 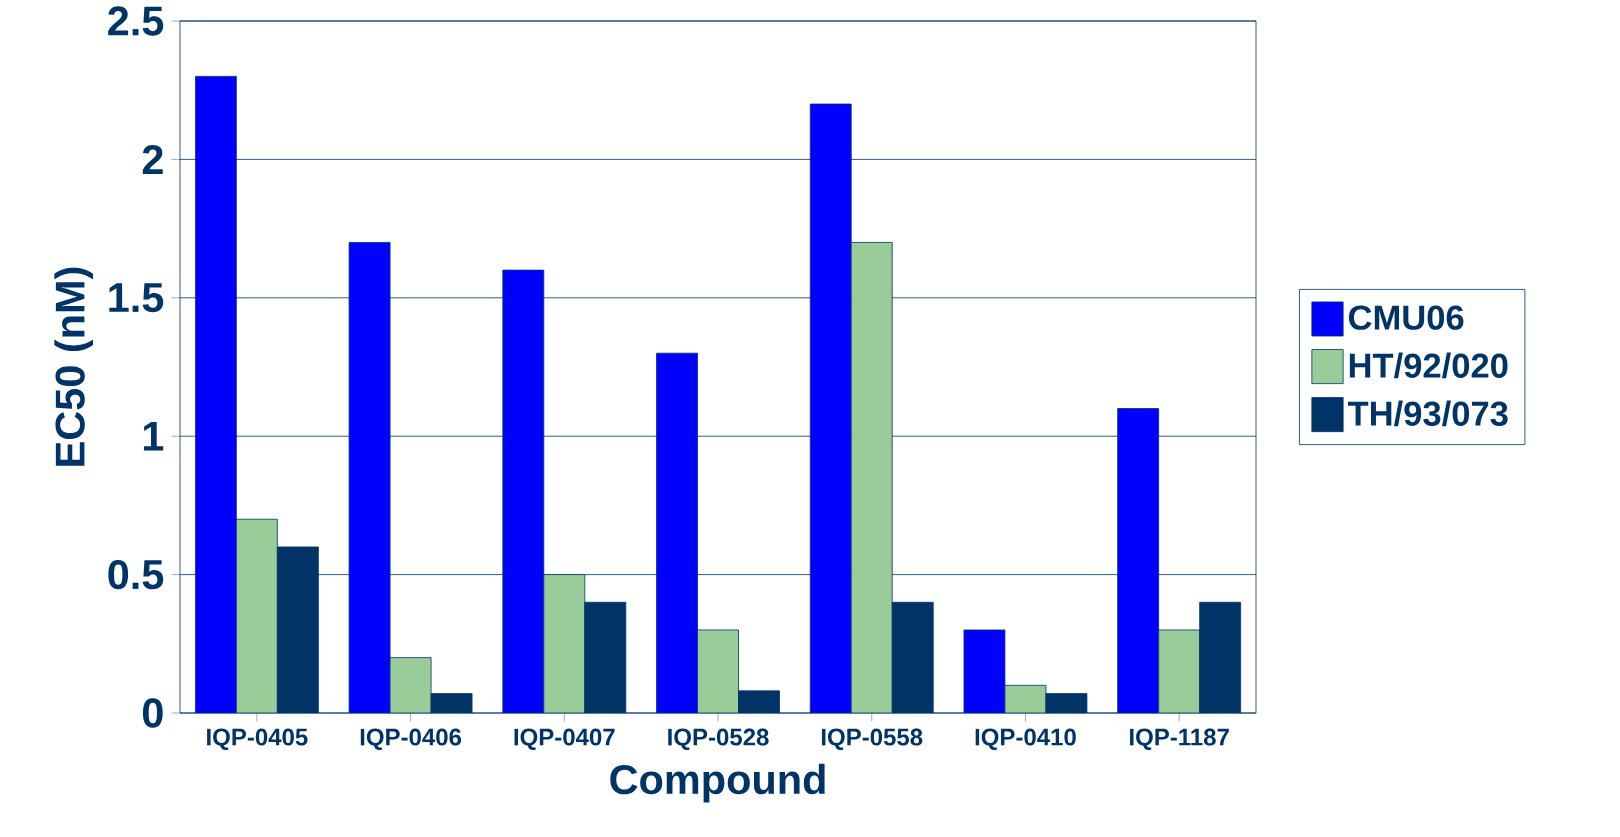 I want to click on x-tick-label: IQP-0406, so click(x=411, y=739).